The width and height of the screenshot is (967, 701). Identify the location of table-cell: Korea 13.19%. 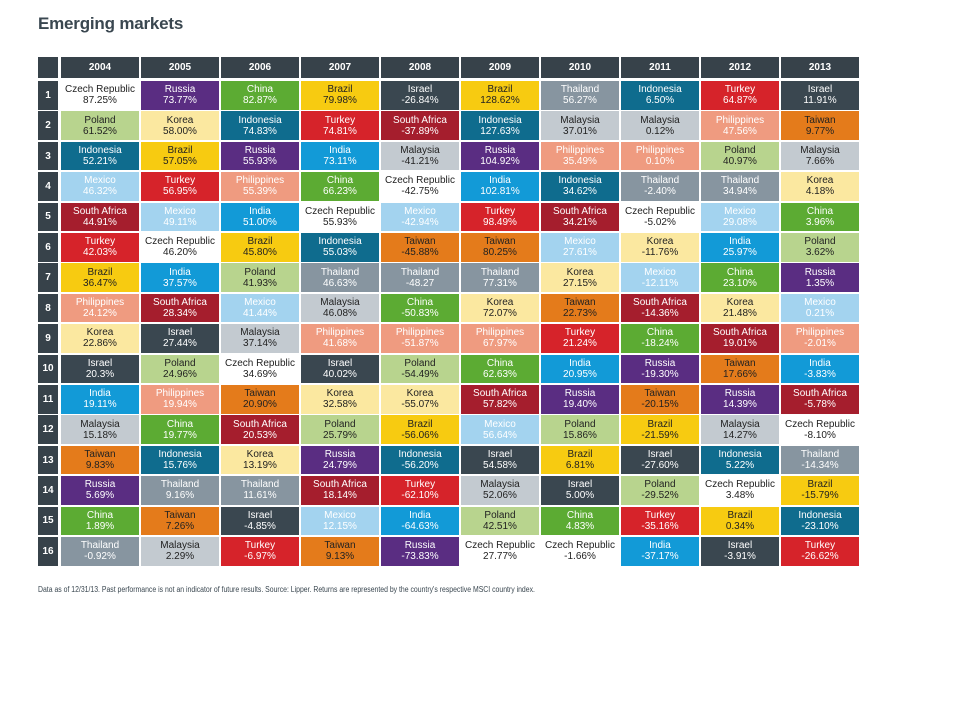
(260, 460).